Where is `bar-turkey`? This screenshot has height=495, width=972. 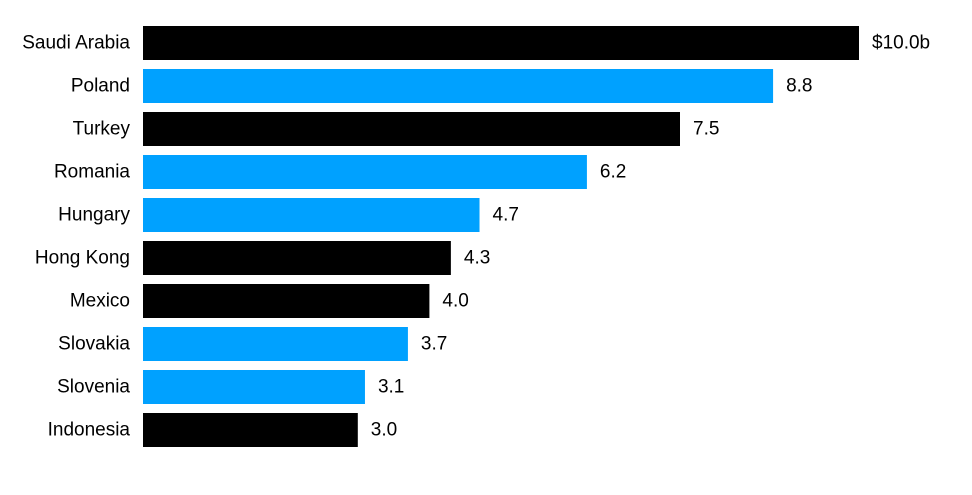 bar-turkey is located at coordinates (411, 129).